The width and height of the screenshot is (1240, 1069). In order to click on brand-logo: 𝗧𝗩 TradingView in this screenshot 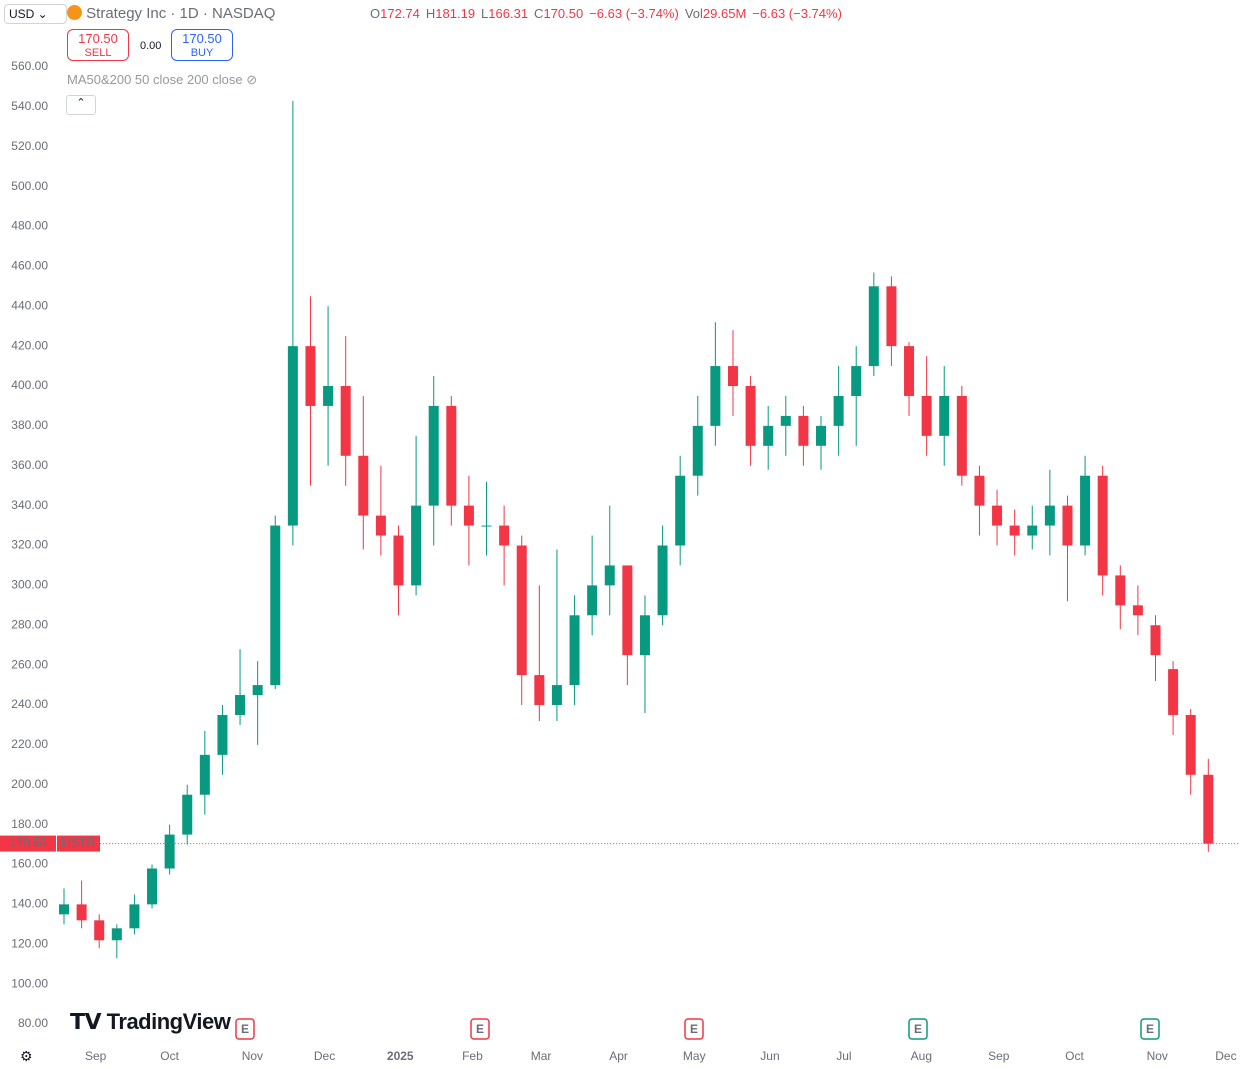, I will do `click(150, 1021)`.